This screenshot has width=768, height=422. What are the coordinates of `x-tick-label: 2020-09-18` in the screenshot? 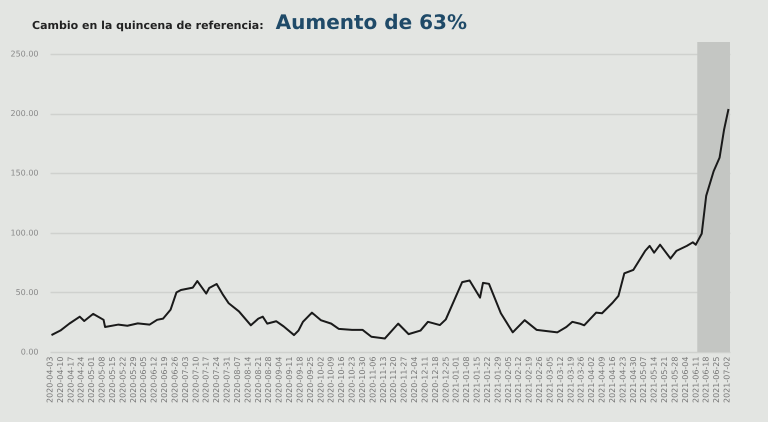 It's located at (299, 379).